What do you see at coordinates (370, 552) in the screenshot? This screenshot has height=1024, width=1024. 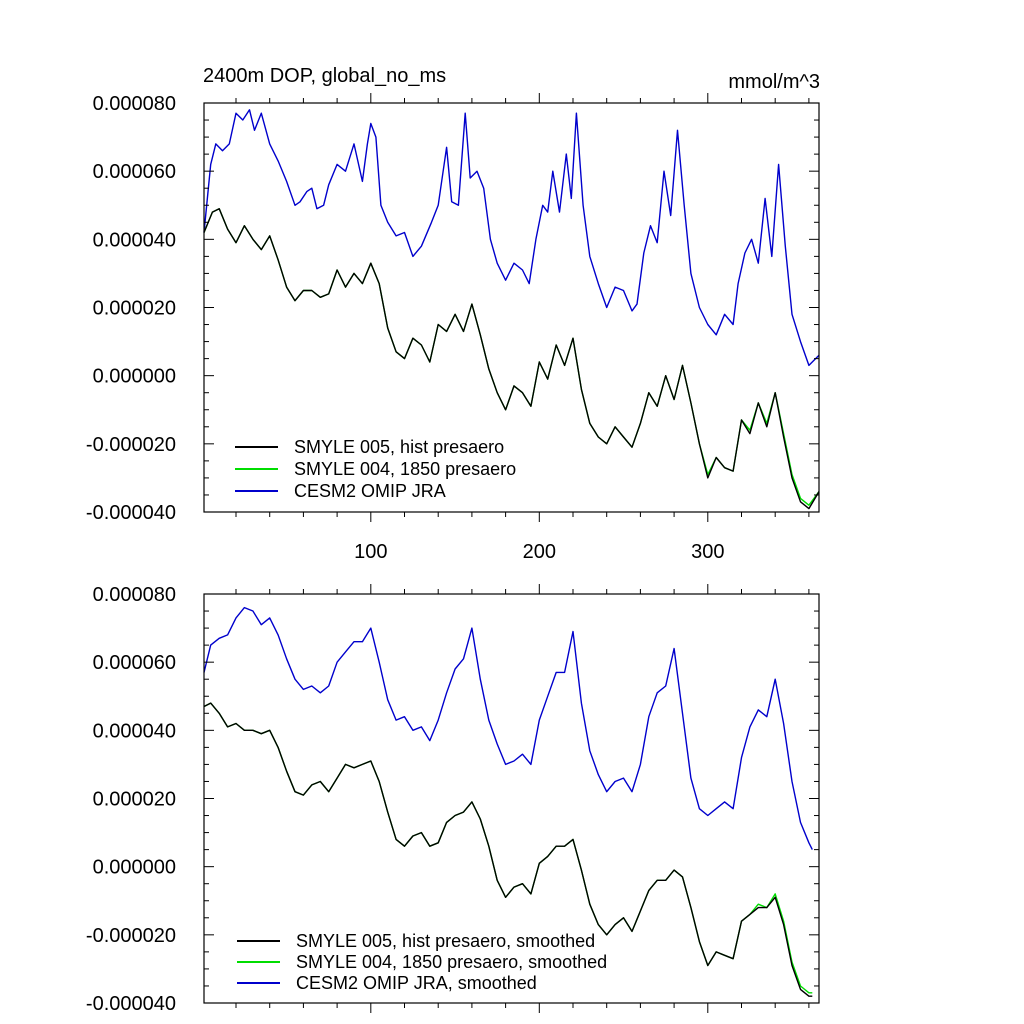 I see `x-tick-label: 100` at bounding box center [370, 552].